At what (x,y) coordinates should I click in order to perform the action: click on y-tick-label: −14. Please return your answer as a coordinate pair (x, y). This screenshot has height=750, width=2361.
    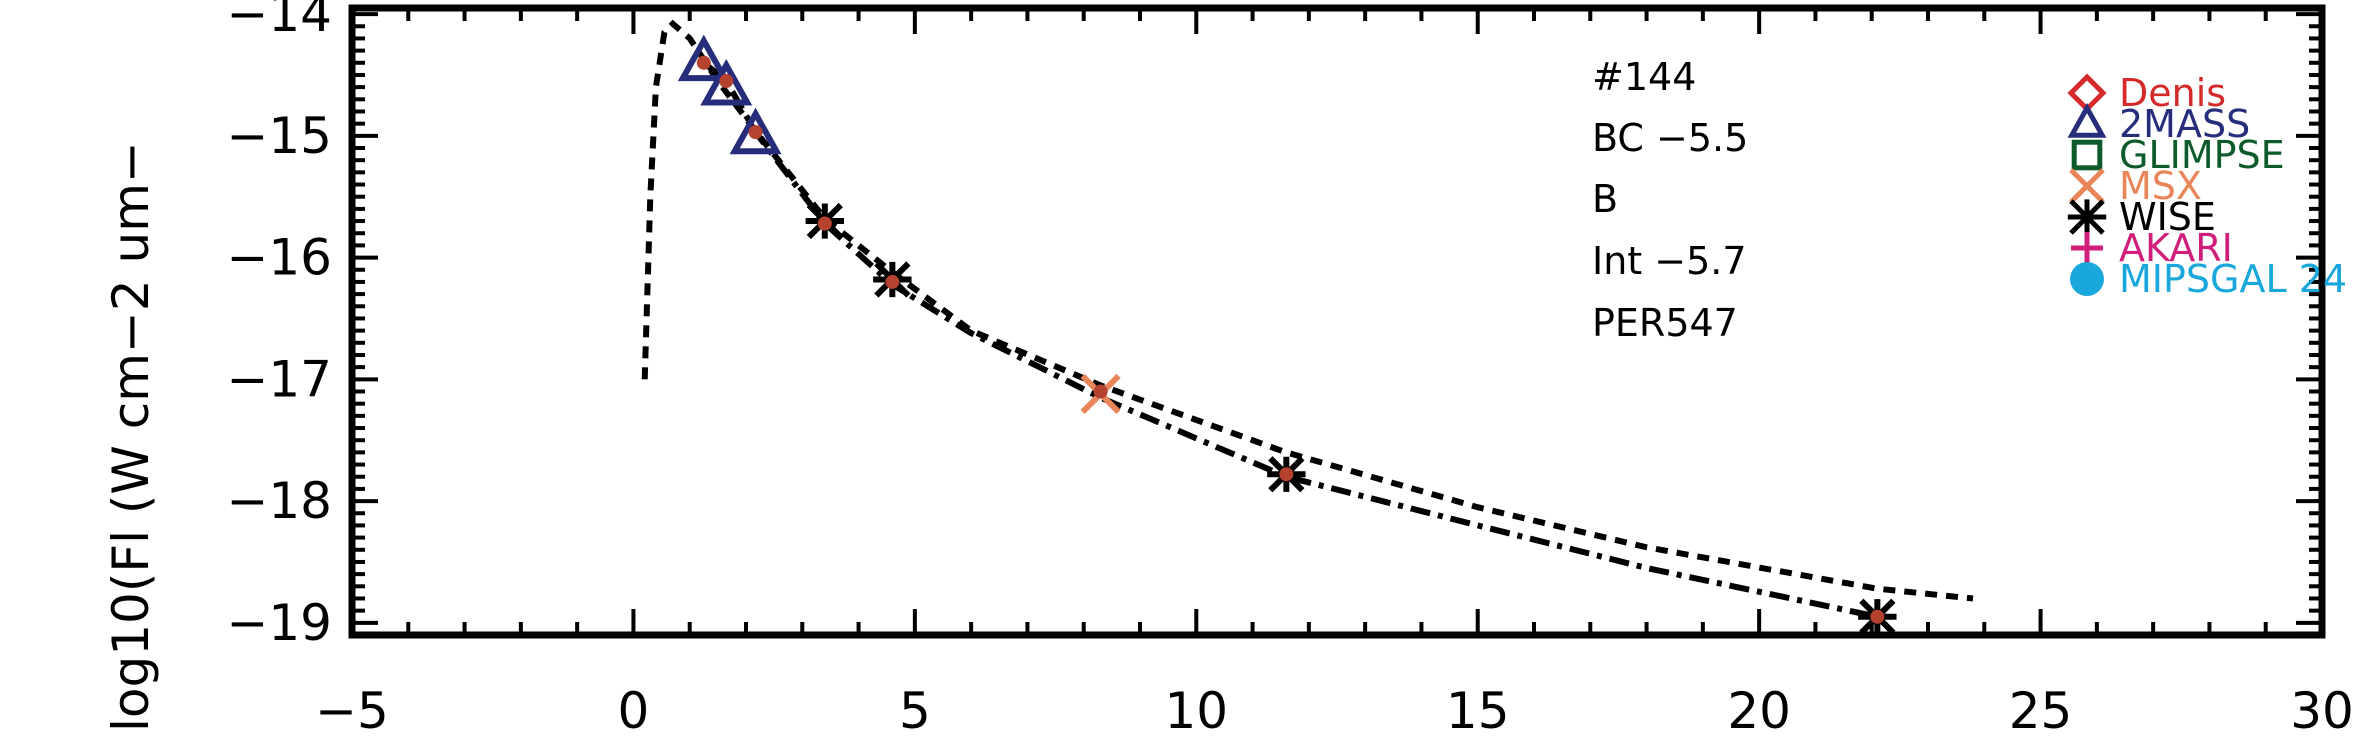
    Looking at the image, I should click on (279, 21).